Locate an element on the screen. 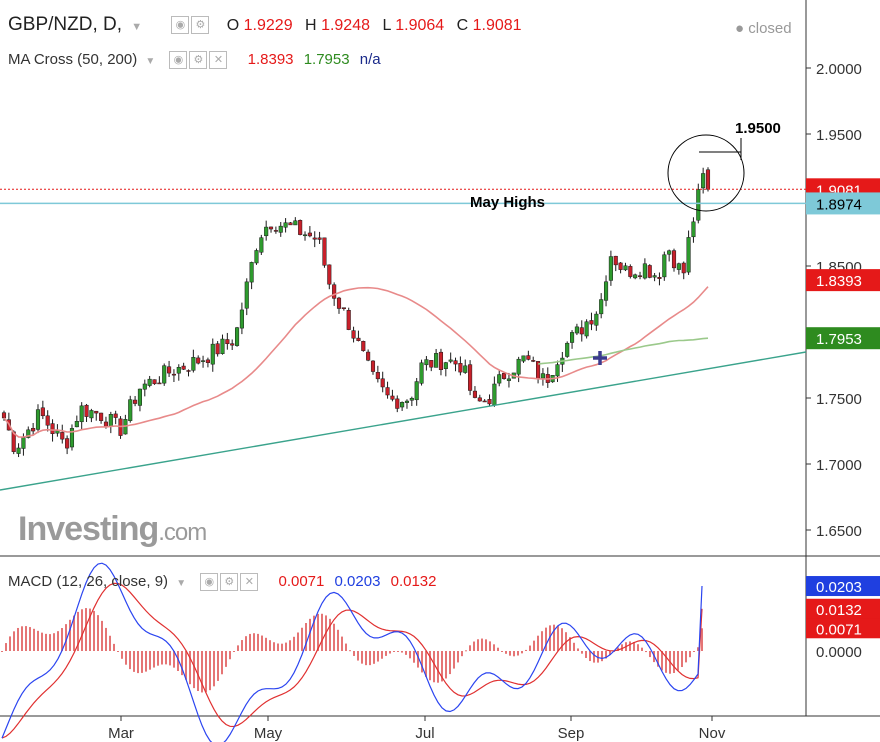 This screenshot has width=880, height=742. ma-close-icon: ✕ is located at coordinates (218, 60).